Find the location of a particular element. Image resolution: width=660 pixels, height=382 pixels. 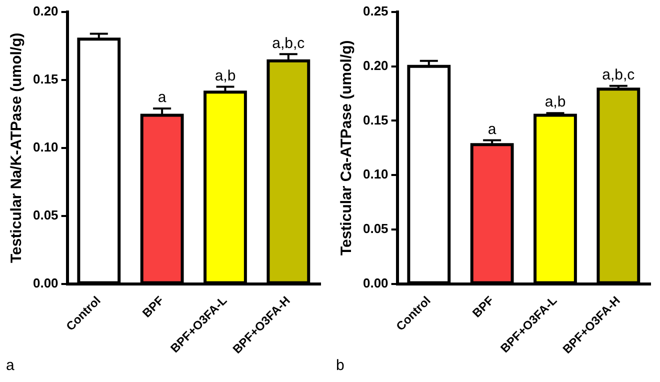

text: b is located at coordinates (340, 365).